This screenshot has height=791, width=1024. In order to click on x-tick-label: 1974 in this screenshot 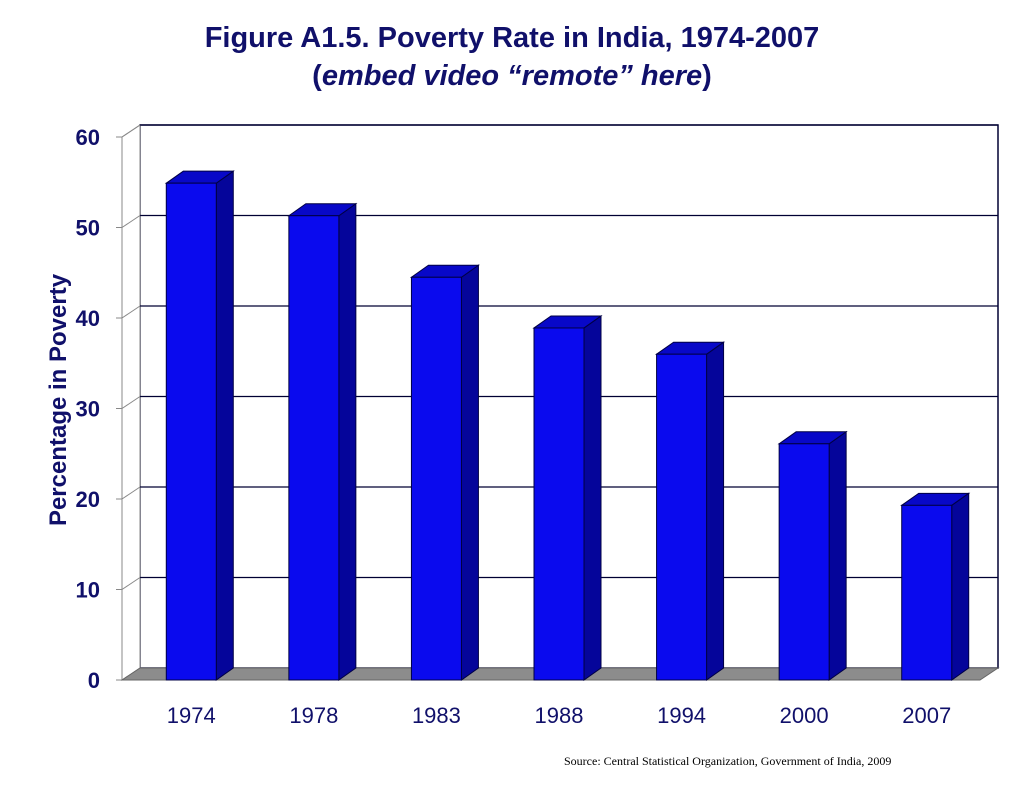, I will do `click(191, 715)`.